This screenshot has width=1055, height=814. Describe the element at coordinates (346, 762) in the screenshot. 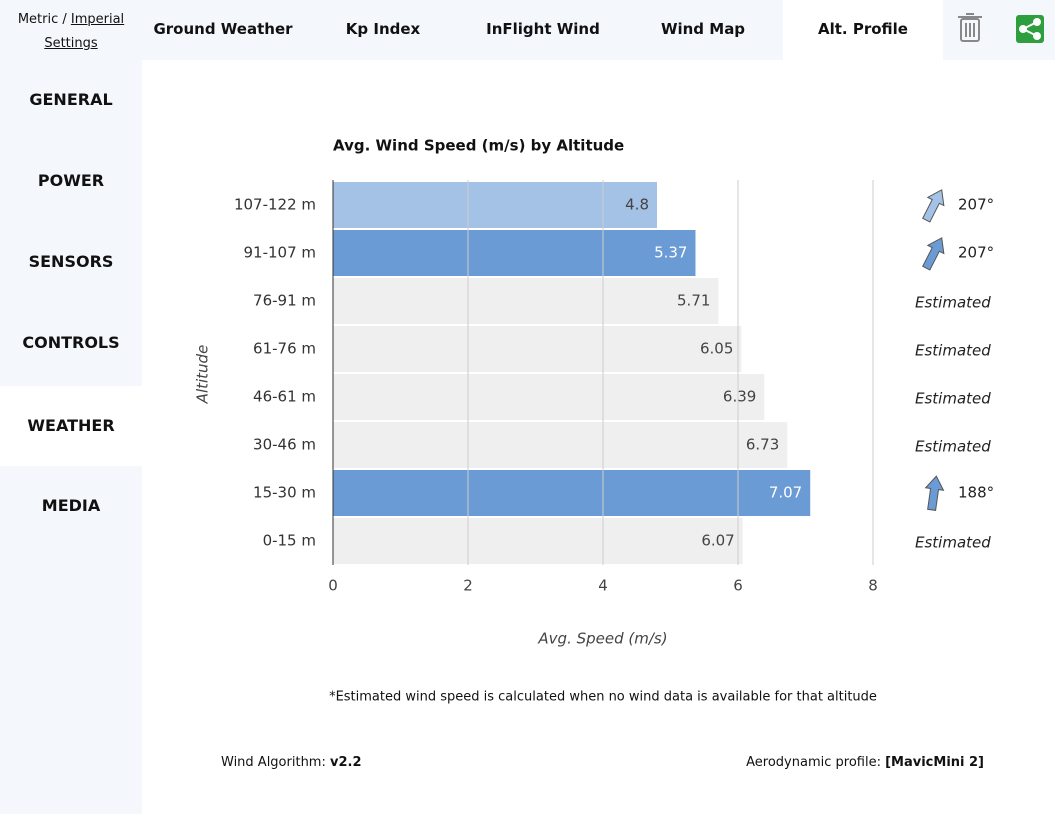

I see `algorithm-value: v2.2` at that location.